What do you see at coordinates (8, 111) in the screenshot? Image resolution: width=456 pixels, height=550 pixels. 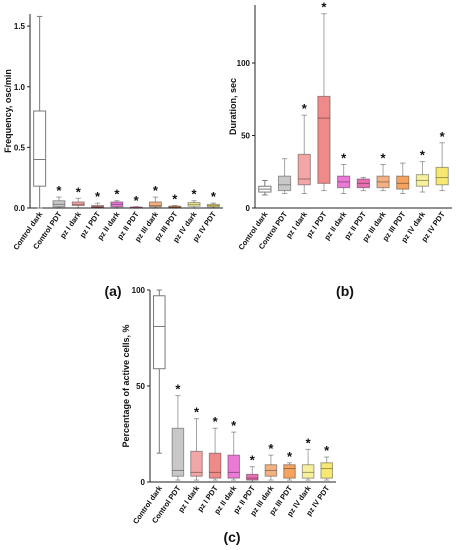 I see `y-axis-label: Frequency, osc/min` at bounding box center [8, 111].